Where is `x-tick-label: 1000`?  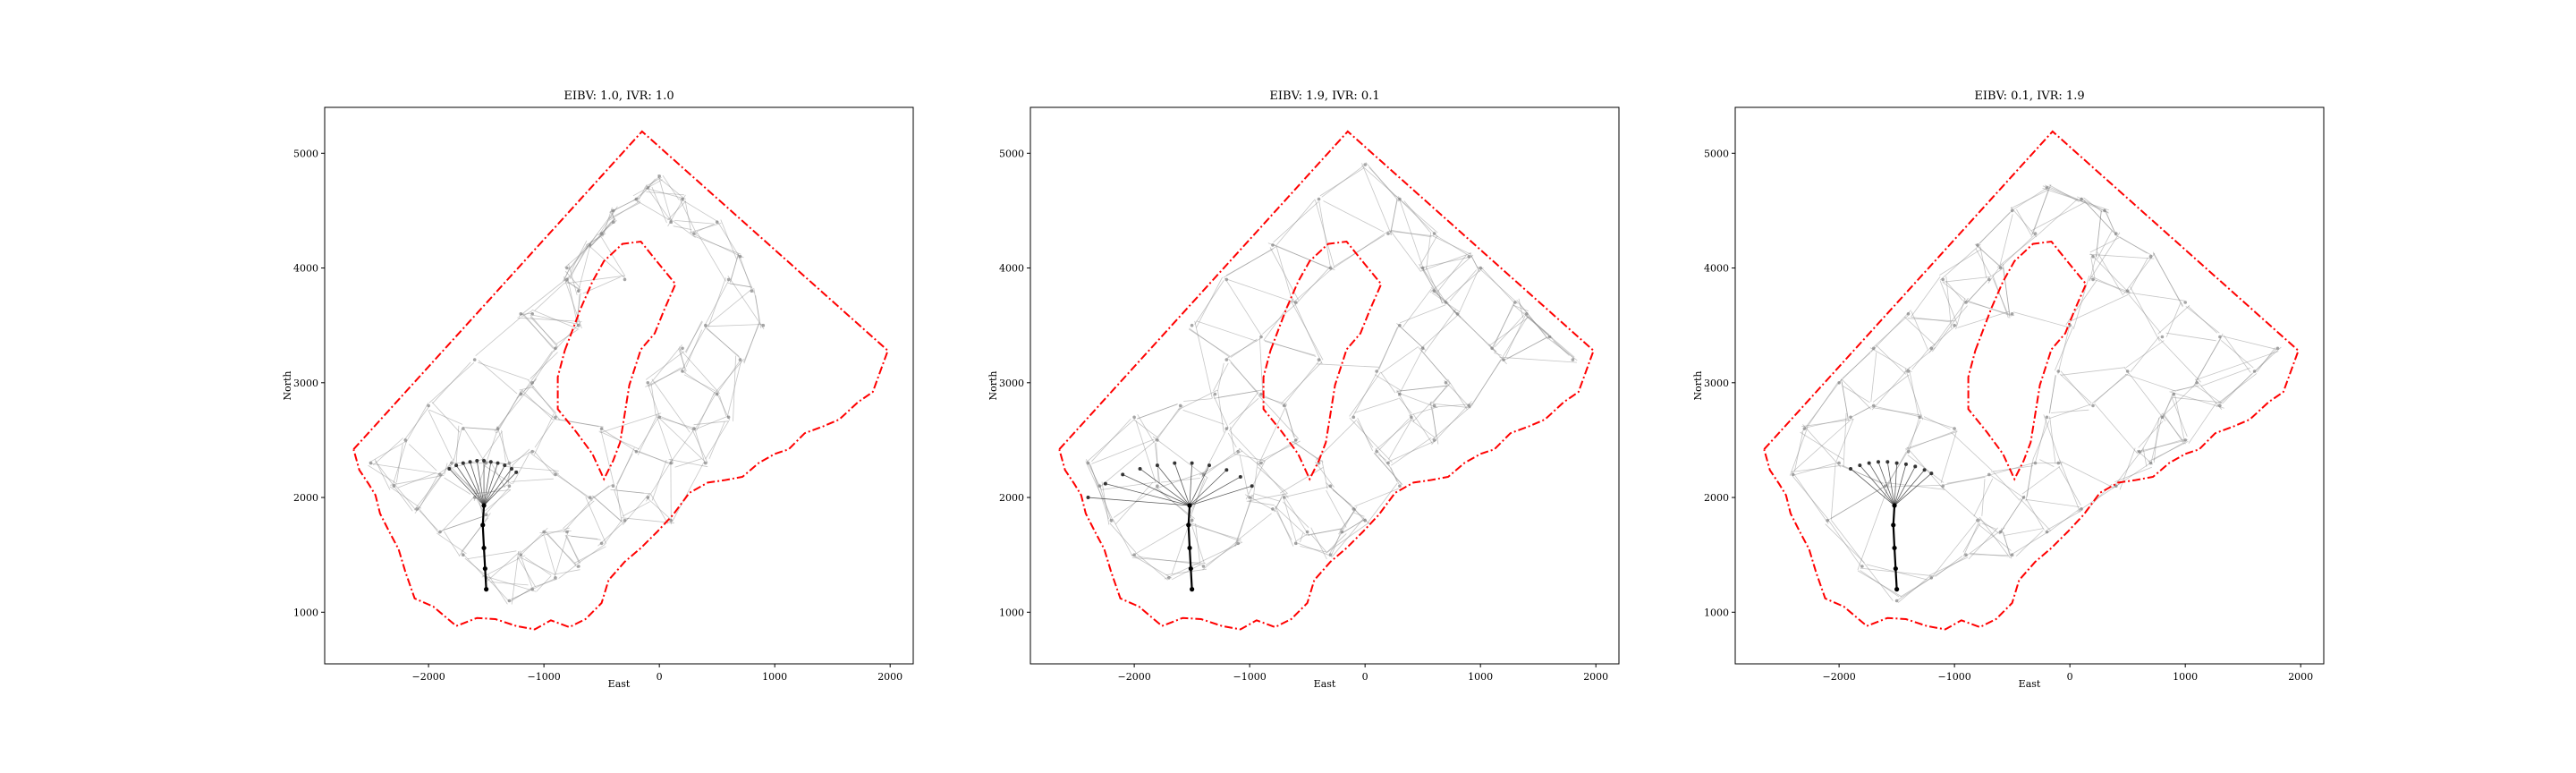
x-tick-label: 1000 is located at coordinates (1480, 677).